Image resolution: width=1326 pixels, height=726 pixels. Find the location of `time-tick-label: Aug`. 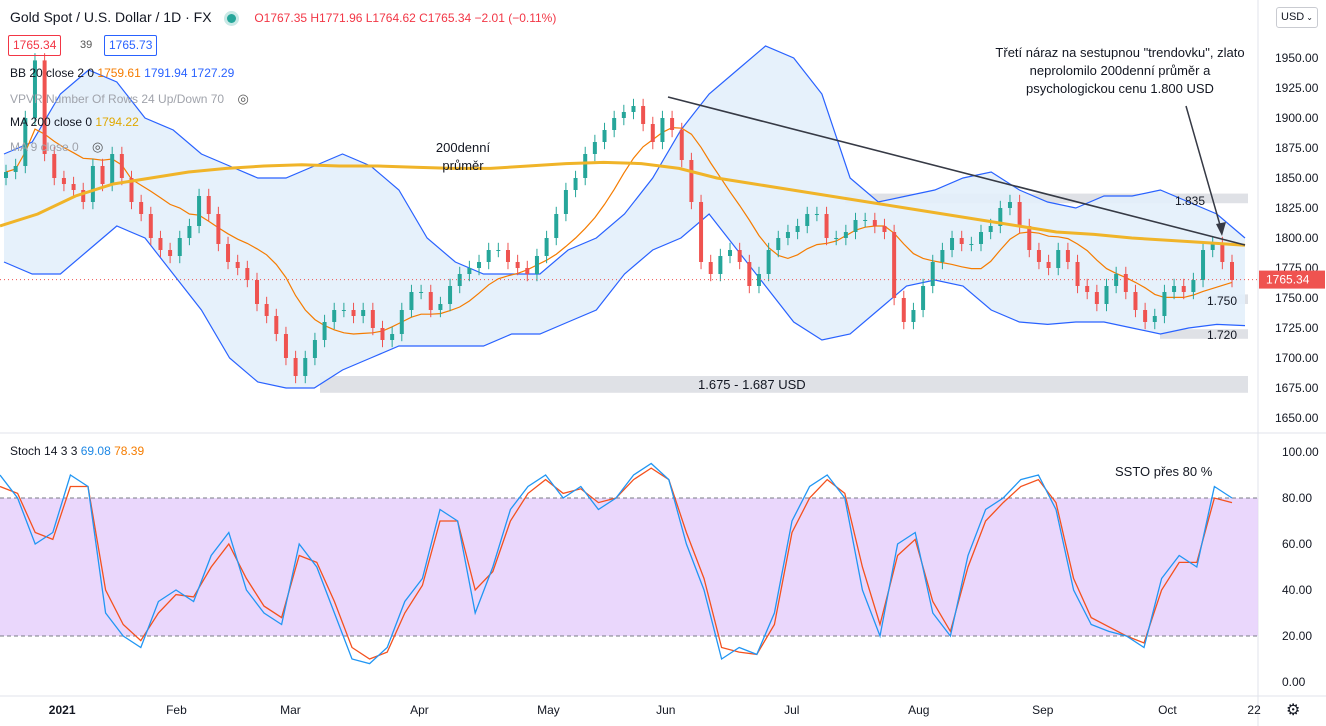

time-tick-label: Aug is located at coordinates (918, 710).